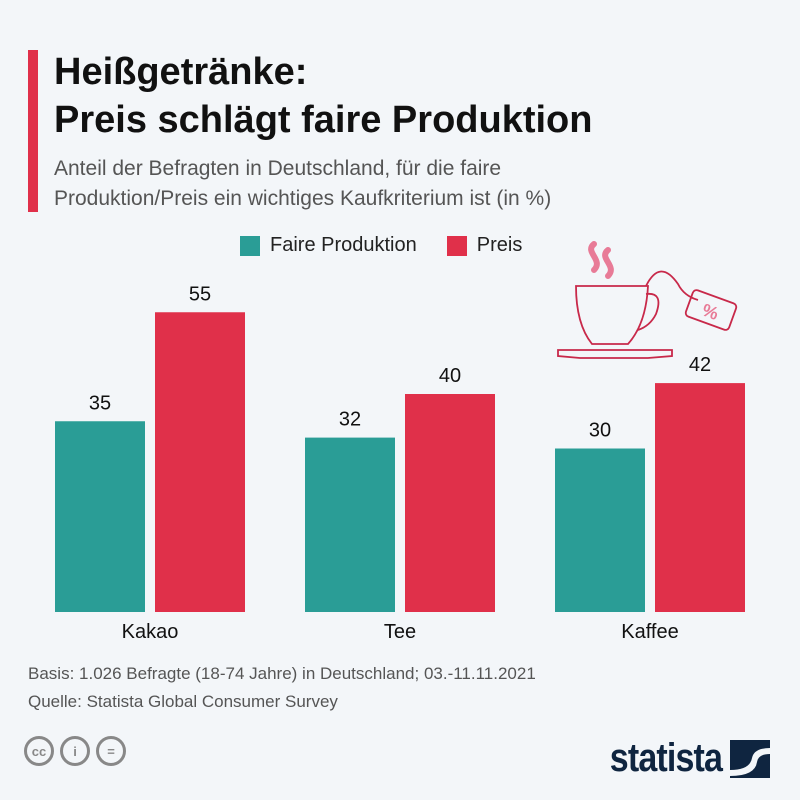  I want to click on data-label: 55, so click(200, 294).